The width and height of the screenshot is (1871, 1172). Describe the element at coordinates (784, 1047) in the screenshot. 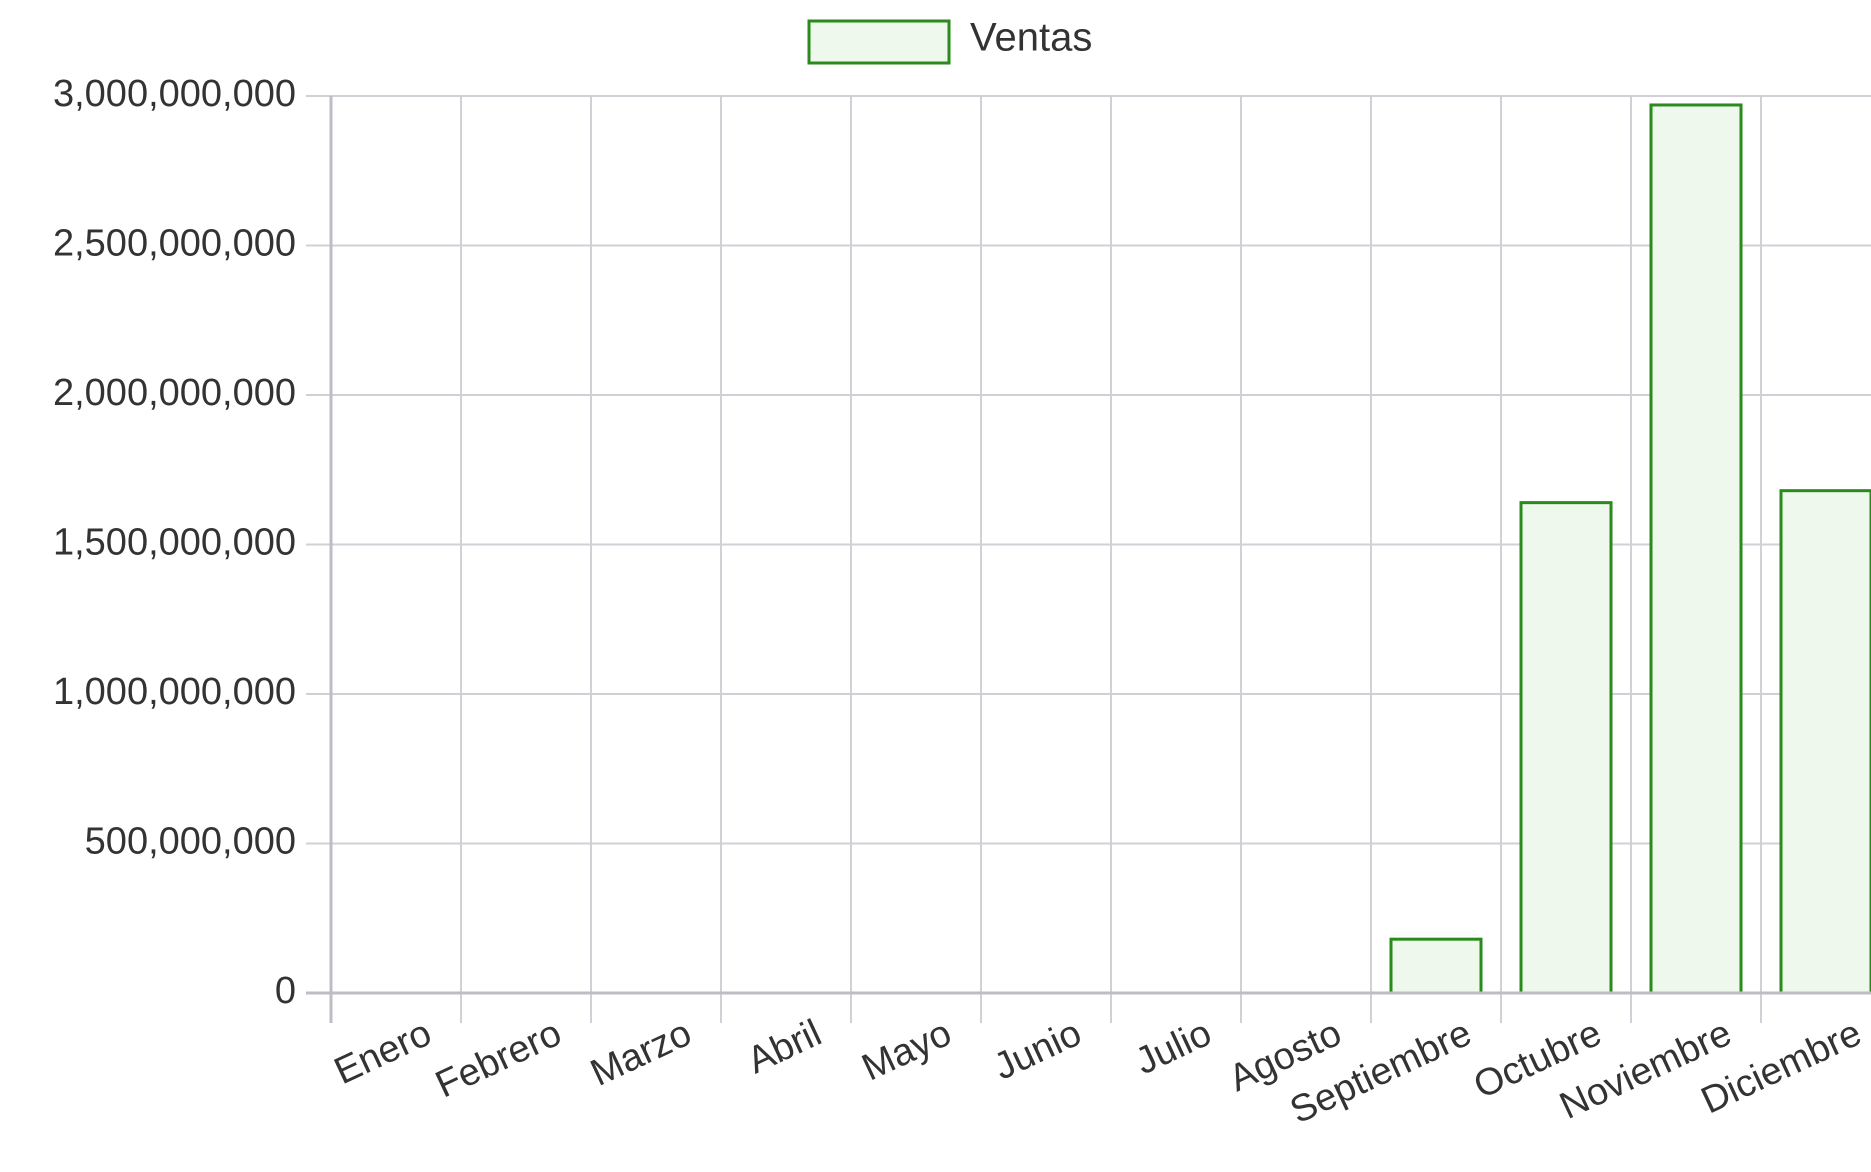

I see `x-tick-label-abril: Abril` at that location.